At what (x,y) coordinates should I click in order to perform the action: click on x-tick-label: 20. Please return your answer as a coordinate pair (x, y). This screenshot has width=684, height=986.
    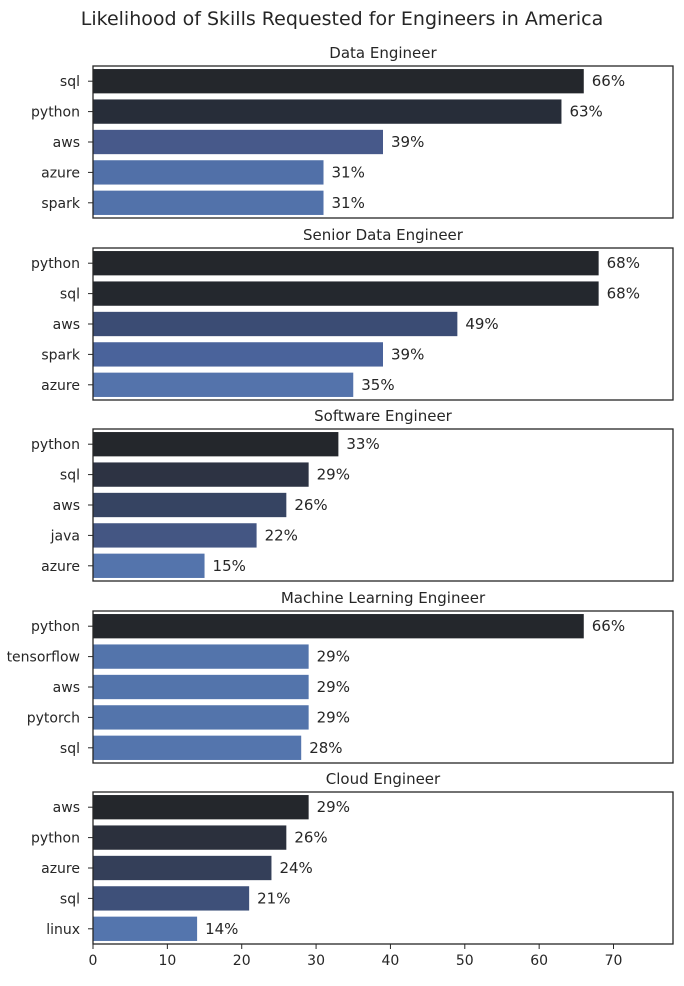
    Looking at the image, I should click on (242, 961).